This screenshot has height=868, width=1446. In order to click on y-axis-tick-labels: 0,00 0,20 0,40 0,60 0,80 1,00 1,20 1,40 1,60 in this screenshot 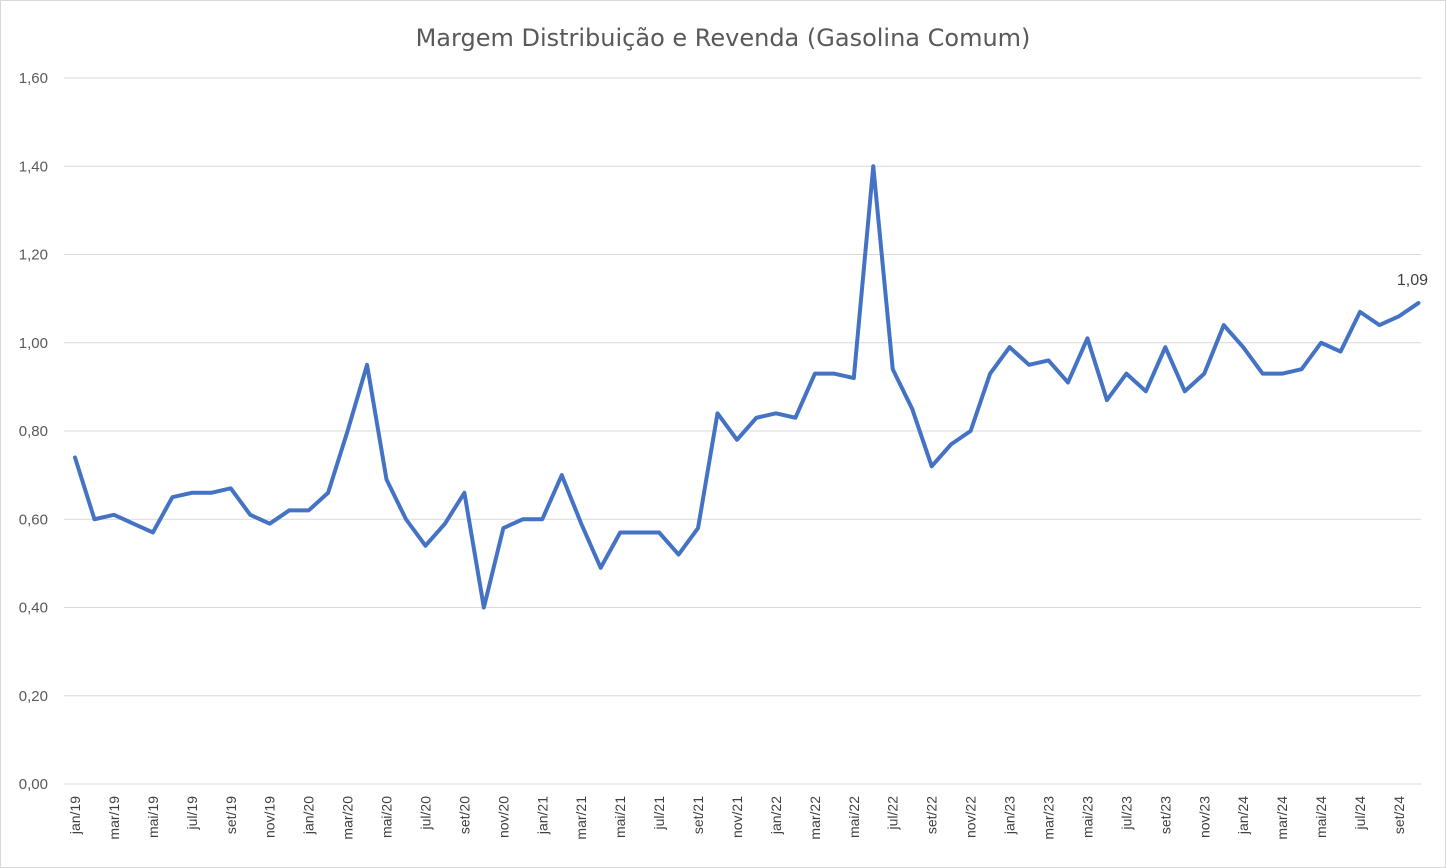, I will do `click(33, 431)`.